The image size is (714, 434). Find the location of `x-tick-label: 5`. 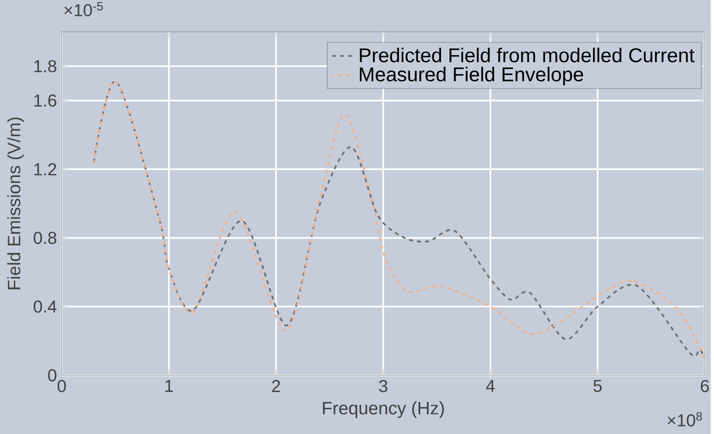

x-tick-label: 5 is located at coordinates (597, 386).